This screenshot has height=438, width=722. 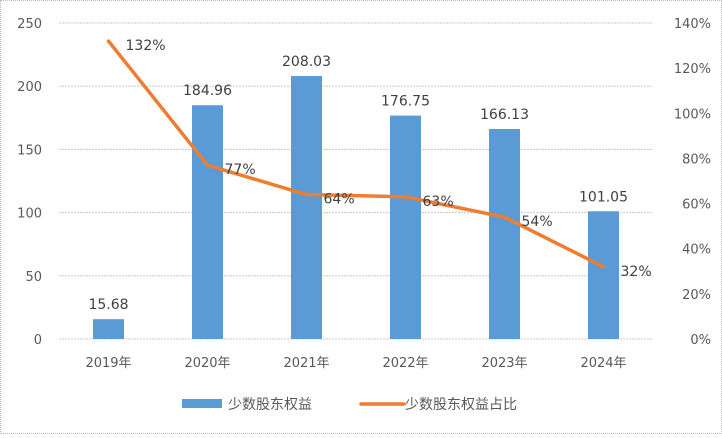 I want to click on line-data-label: 132%, so click(x=146, y=46).